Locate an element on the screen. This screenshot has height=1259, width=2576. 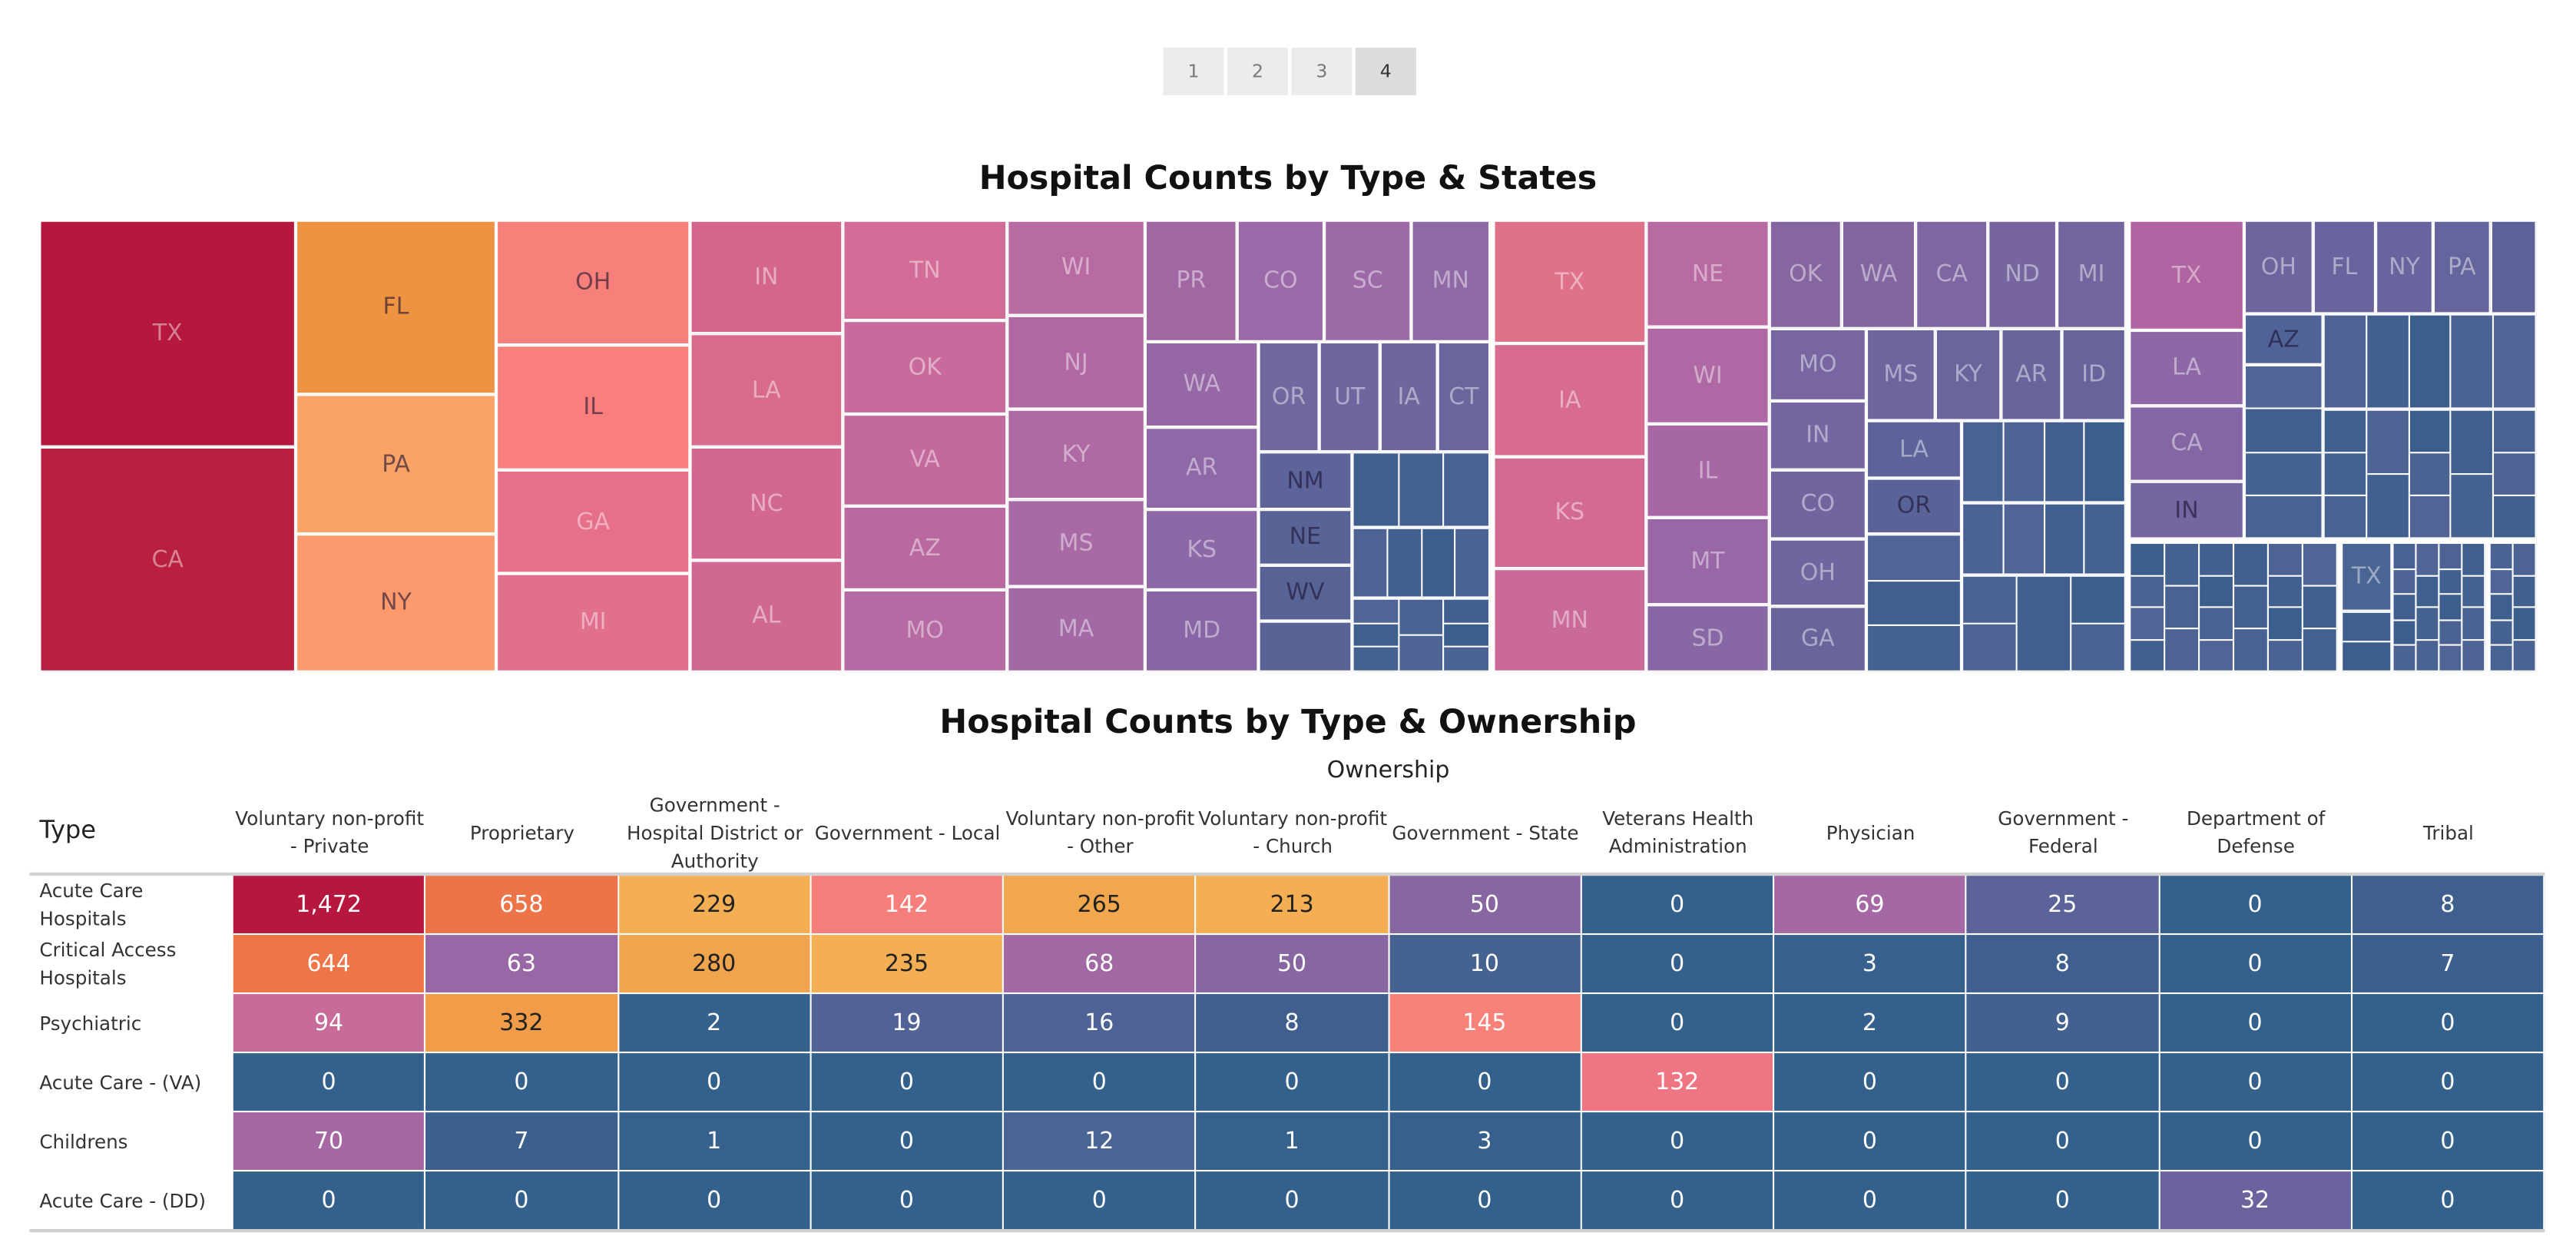
treemap-tile-ma: MA is located at coordinates (1076, 630).